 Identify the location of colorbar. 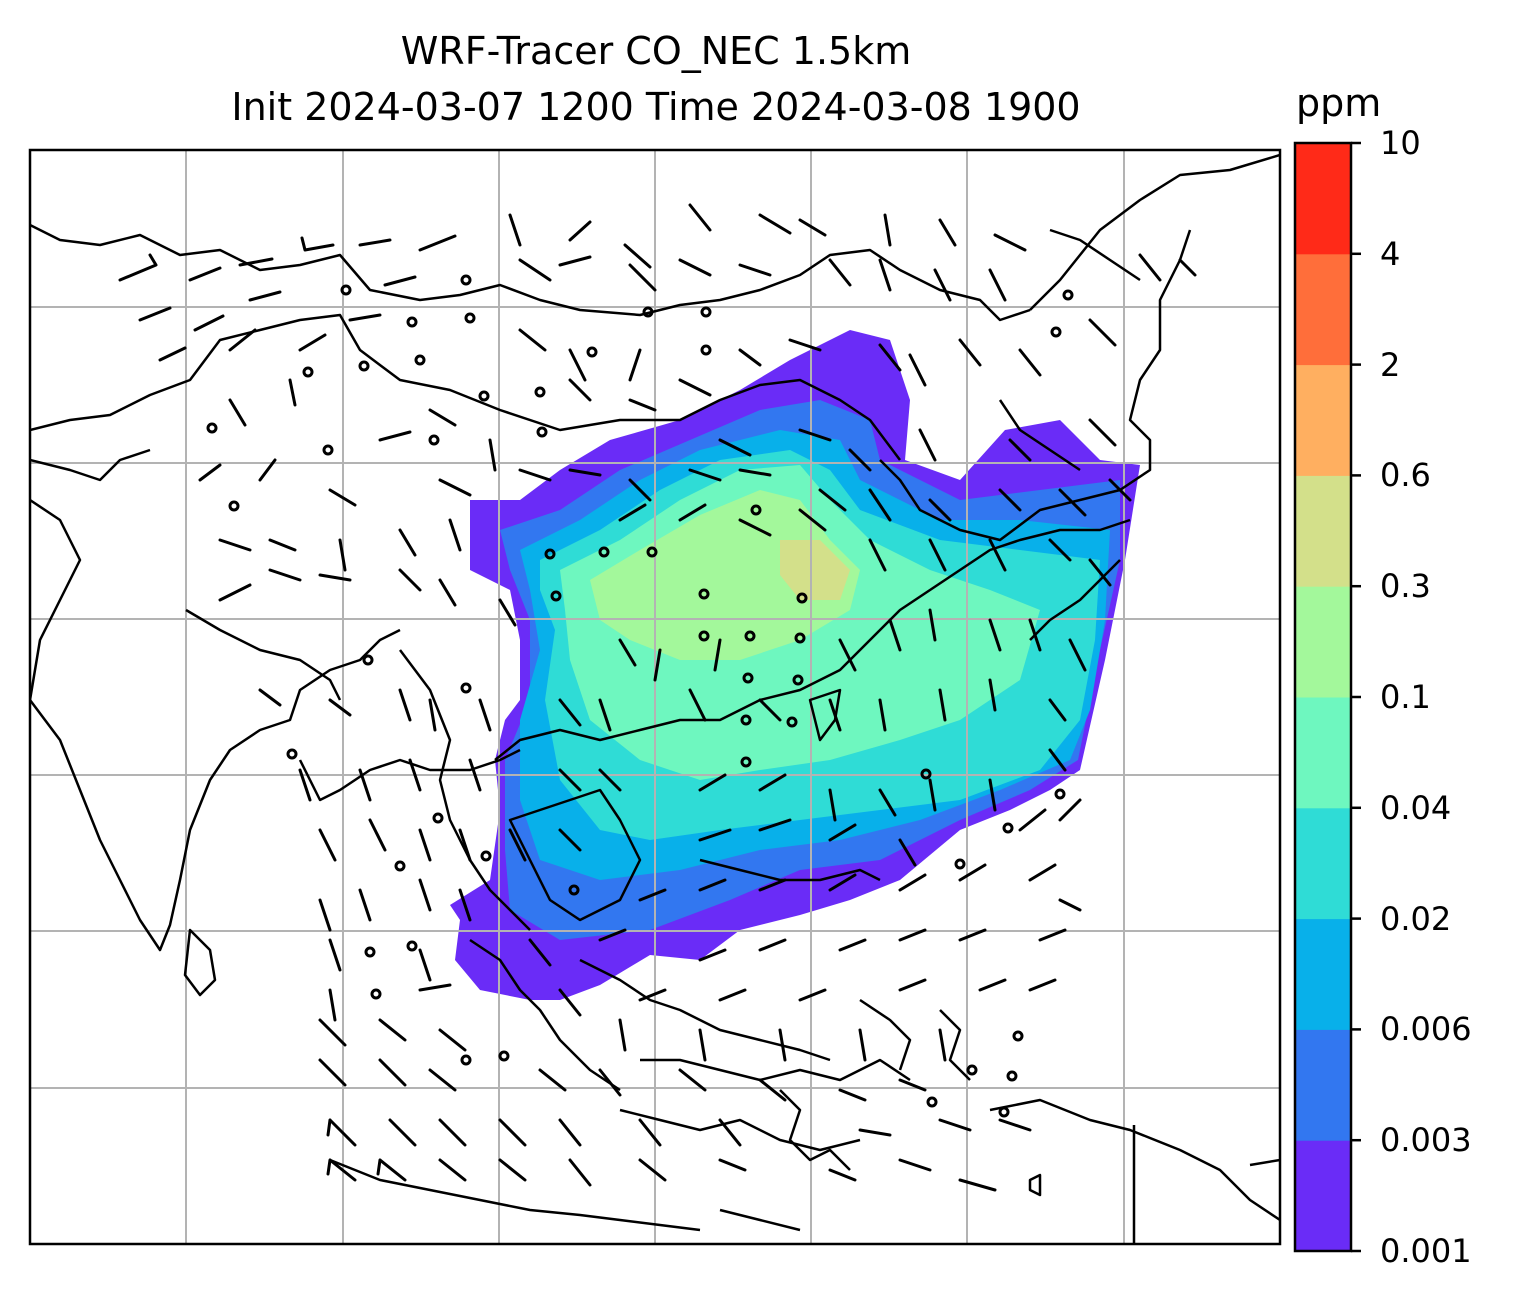
(1327, 697).